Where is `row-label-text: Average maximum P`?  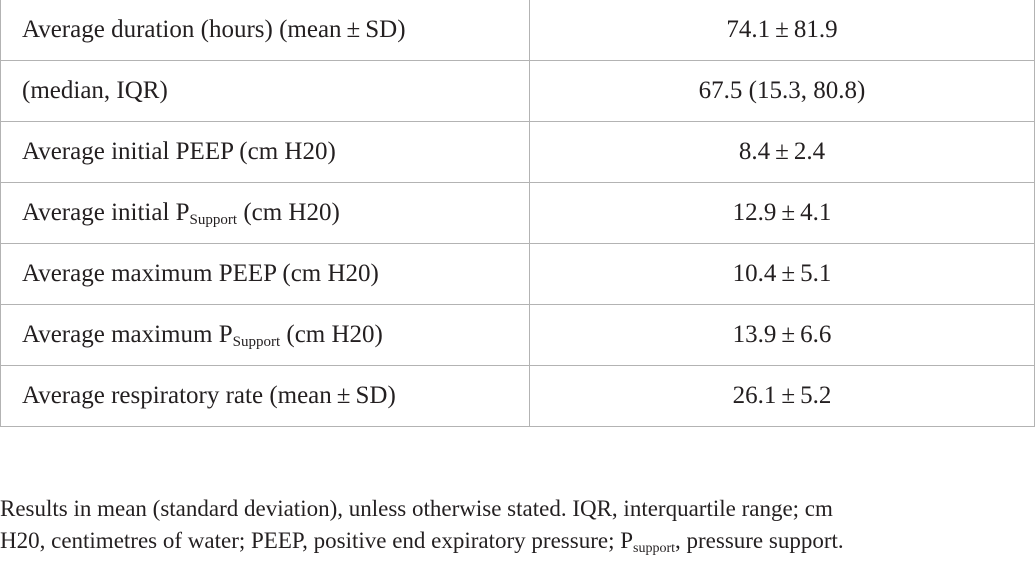 row-label-text: Average maximum P is located at coordinates (127, 334).